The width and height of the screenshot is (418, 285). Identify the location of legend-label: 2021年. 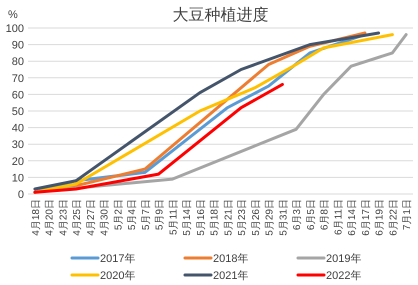
(230, 276).